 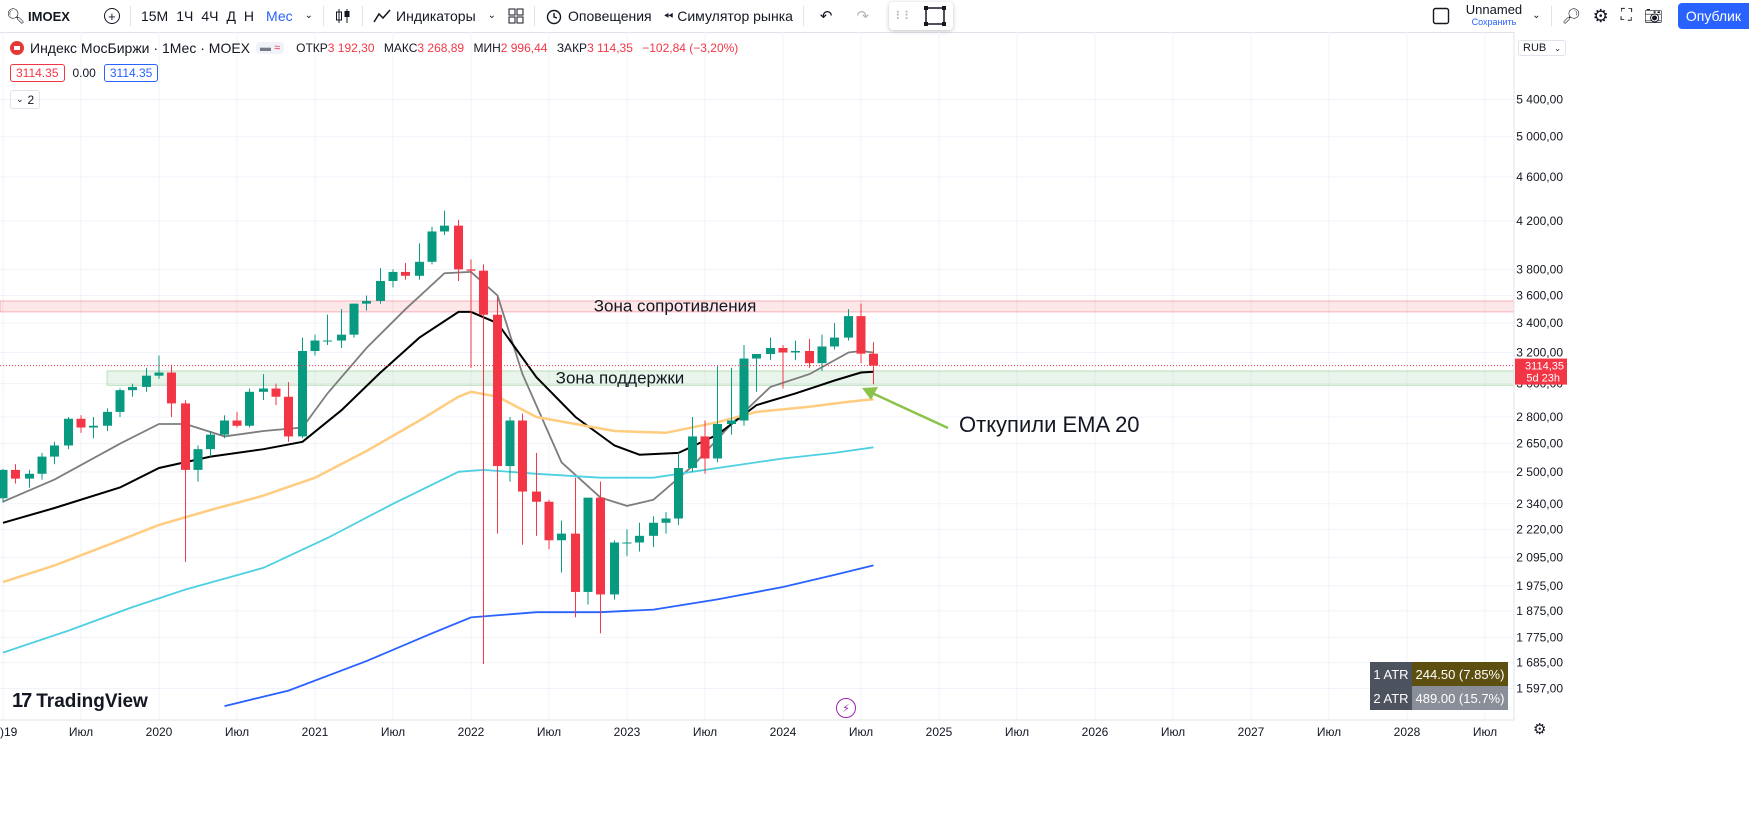 What do you see at coordinates (471, 732) in the screenshot?
I see `x-tick-label: 2022` at bounding box center [471, 732].